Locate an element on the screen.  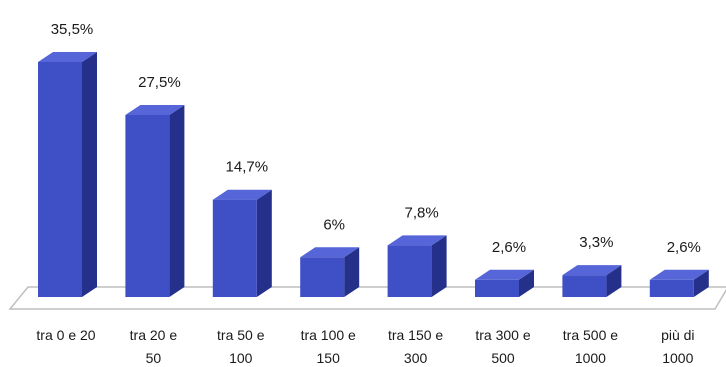
x-tick-label: tra 500 e is located at coordinates (590, 335).